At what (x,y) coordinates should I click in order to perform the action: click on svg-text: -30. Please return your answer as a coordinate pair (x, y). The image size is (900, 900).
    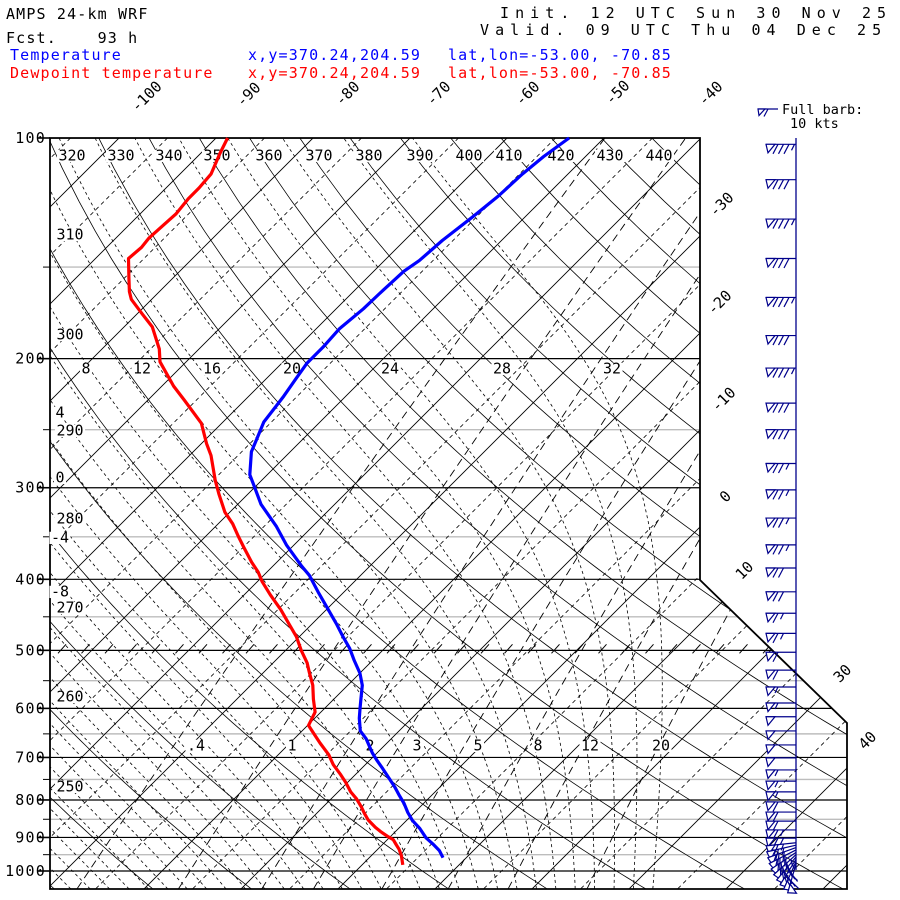
    Looking at the image, I should click on (722, 205).